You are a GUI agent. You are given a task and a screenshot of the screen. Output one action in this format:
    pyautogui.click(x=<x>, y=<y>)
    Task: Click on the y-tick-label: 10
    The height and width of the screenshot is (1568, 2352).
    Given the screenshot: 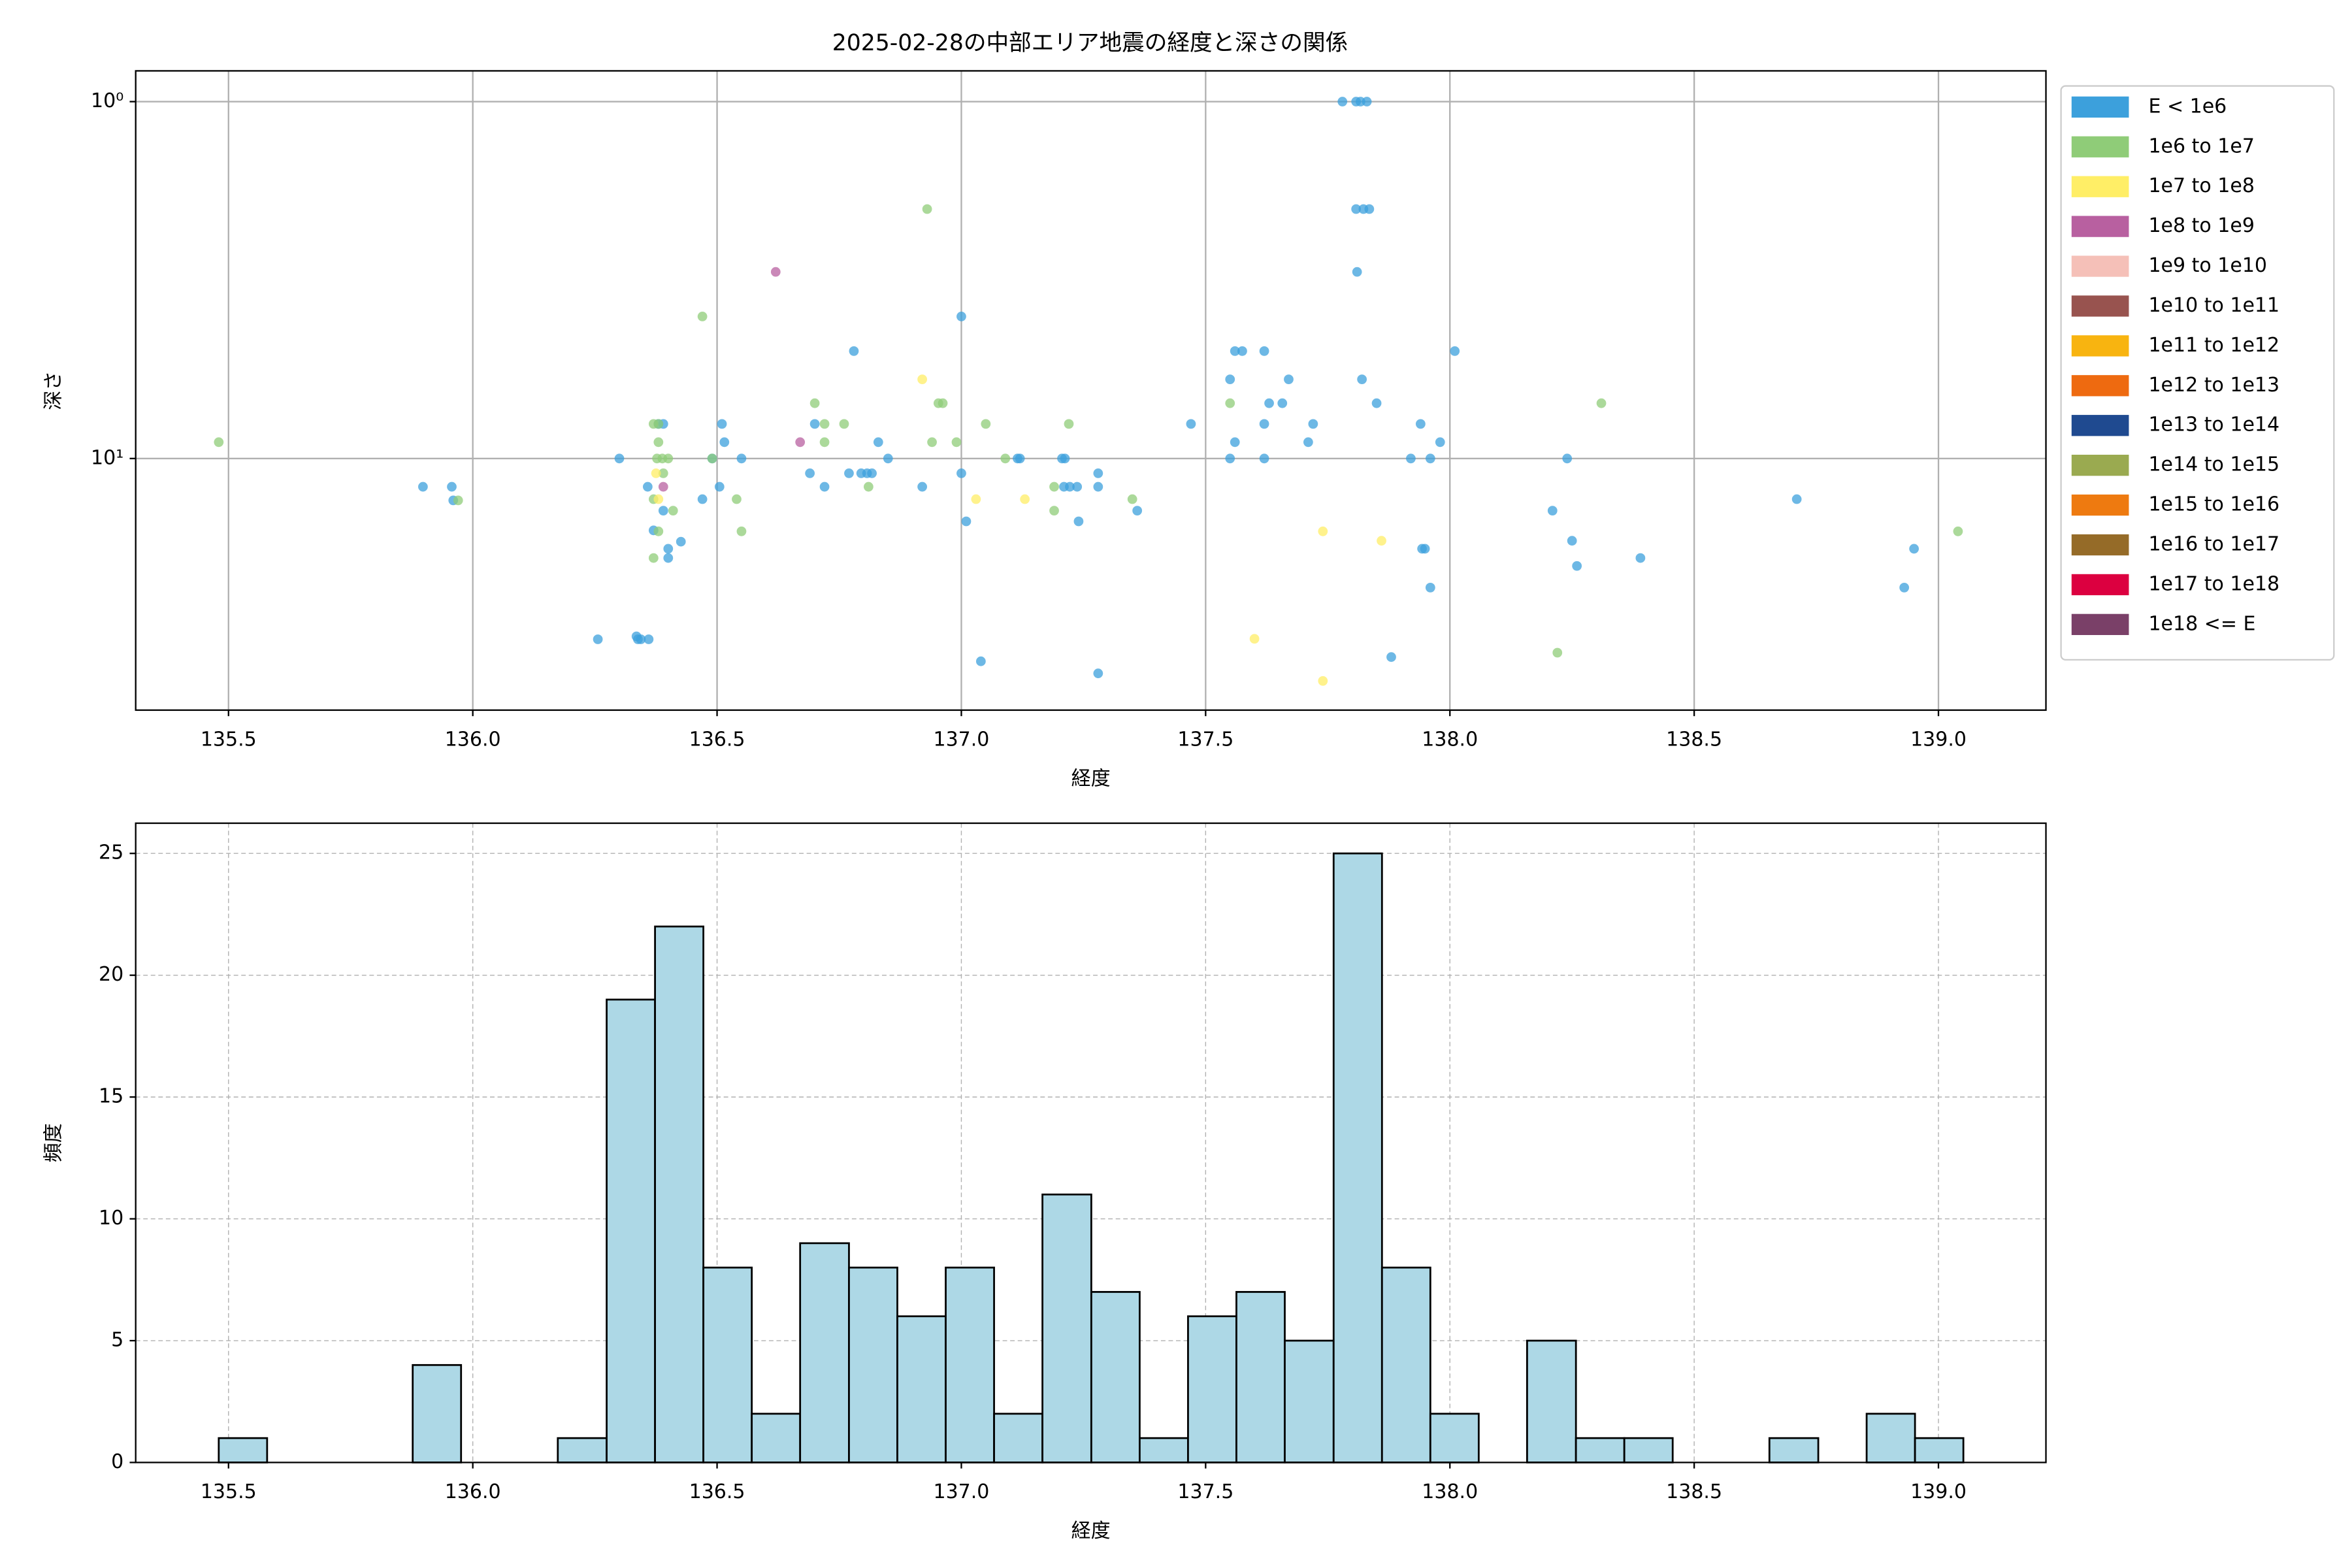 What is the action you would take?
    pyautogui.click(x=111, y=1218)
    